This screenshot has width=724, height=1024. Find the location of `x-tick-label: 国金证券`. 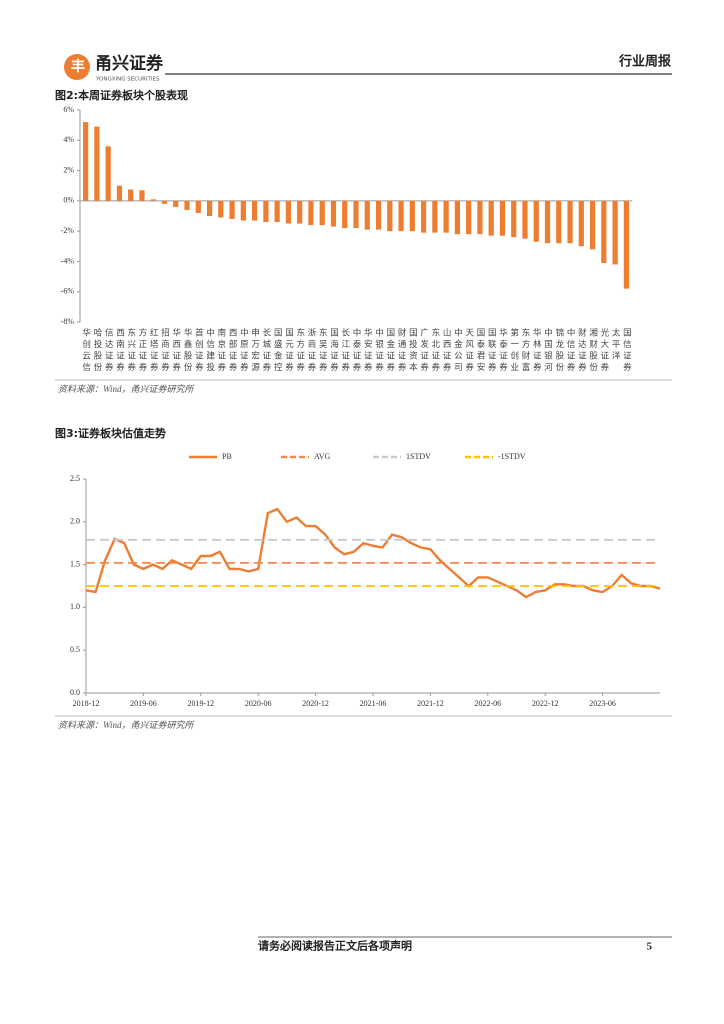

x-tick-label: 国金证券 is located at coordinates (391, 351).